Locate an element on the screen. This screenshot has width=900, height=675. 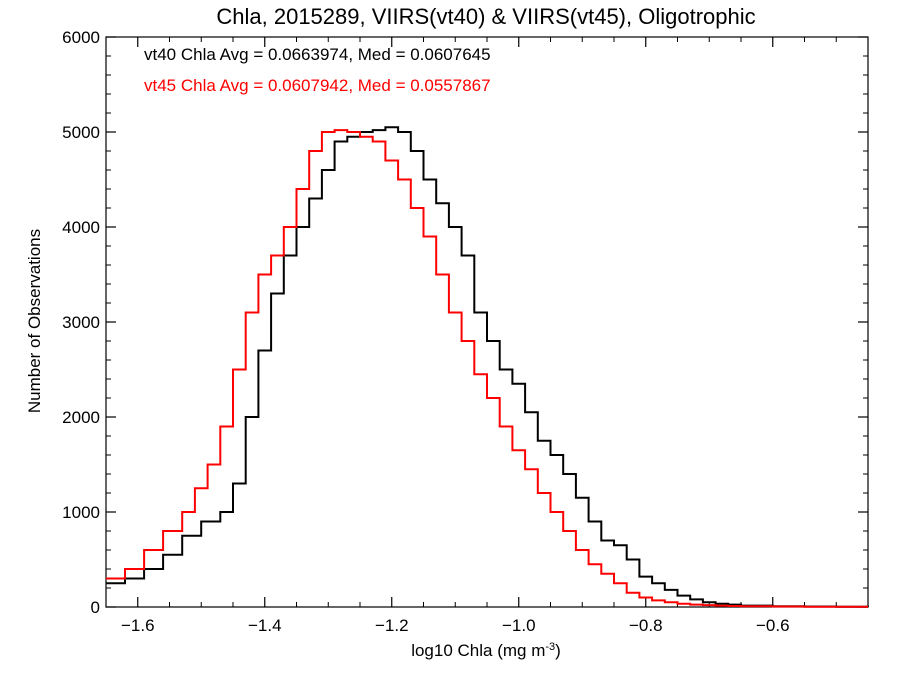
y-tick-label: 3000 is located at coordinates (81, 322).